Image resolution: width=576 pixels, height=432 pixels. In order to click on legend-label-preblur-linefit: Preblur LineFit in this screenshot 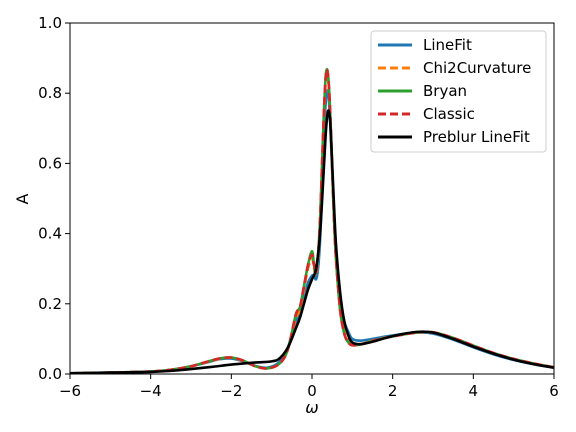, I will do `click(476, 137)`.